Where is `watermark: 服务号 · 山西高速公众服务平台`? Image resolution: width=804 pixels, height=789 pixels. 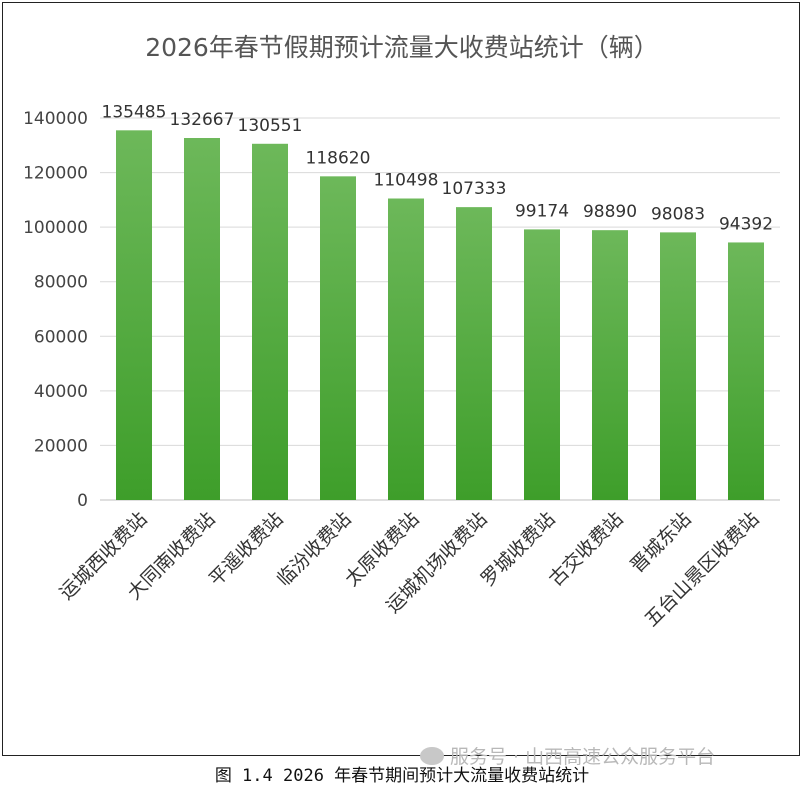
watermark: 服务号 · 山西高速公众服务平台 is located at coordinates (567, 755).